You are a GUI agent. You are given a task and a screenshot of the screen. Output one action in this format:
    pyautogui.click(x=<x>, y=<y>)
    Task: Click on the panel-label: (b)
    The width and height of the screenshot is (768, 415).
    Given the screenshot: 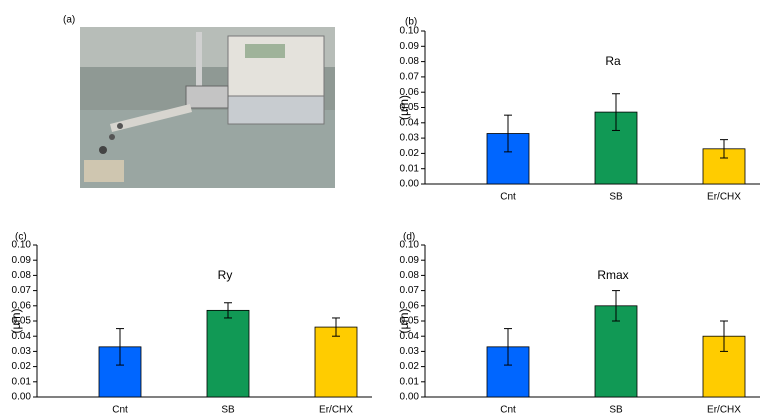 What is the action you would take?
    pyautogui.click(x=411, y=22)
    